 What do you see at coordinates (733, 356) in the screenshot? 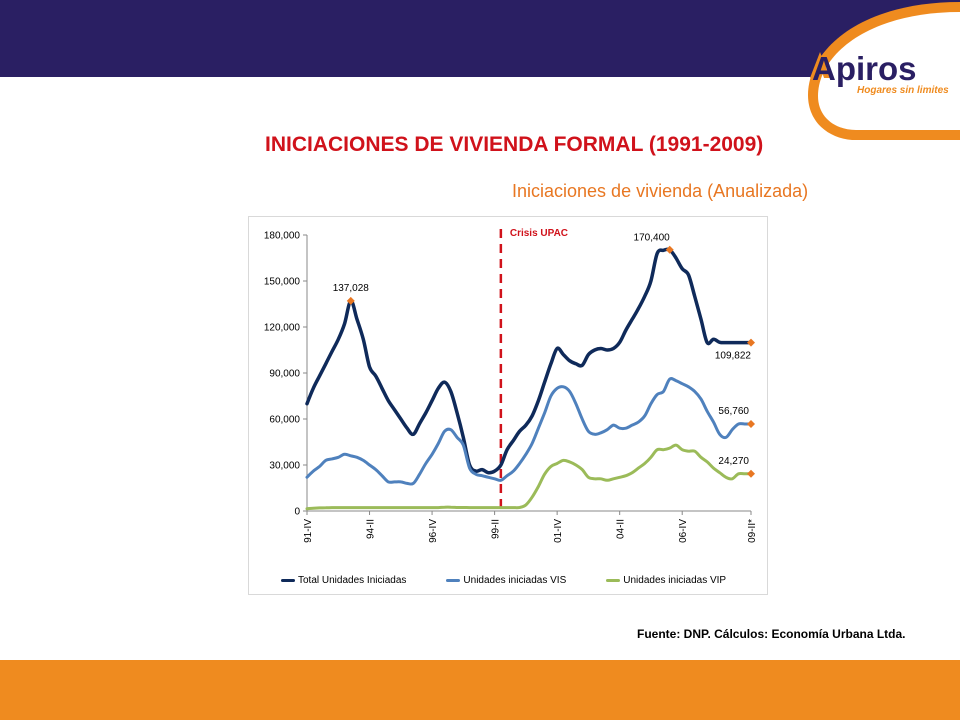
I see `data-label: 109,822` at bounding box center [733, 356].